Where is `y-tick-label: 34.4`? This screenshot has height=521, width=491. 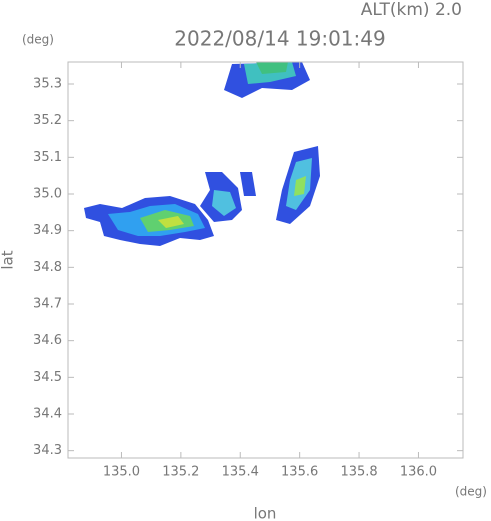
y-tick-label: 34.4 is located at coordinates (47, 414).